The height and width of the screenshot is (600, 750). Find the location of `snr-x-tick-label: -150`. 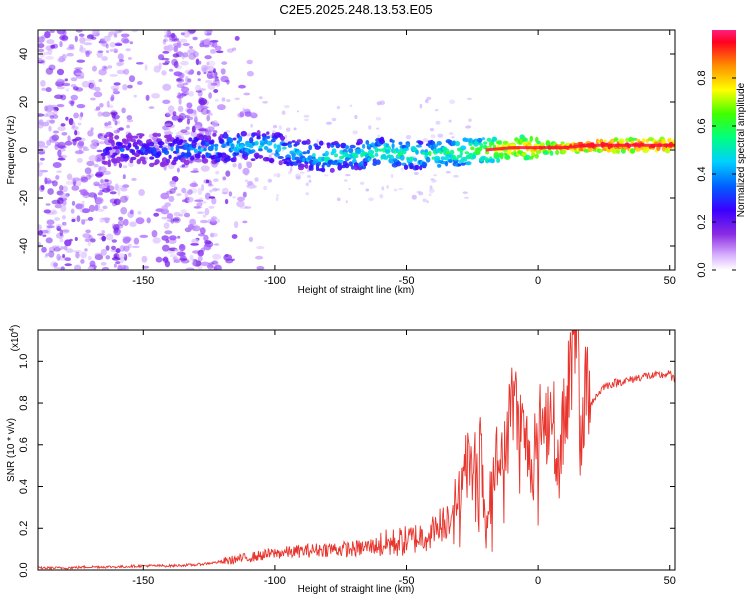

snr-x-tick-label: -150 is located at coordinates (143, 581).